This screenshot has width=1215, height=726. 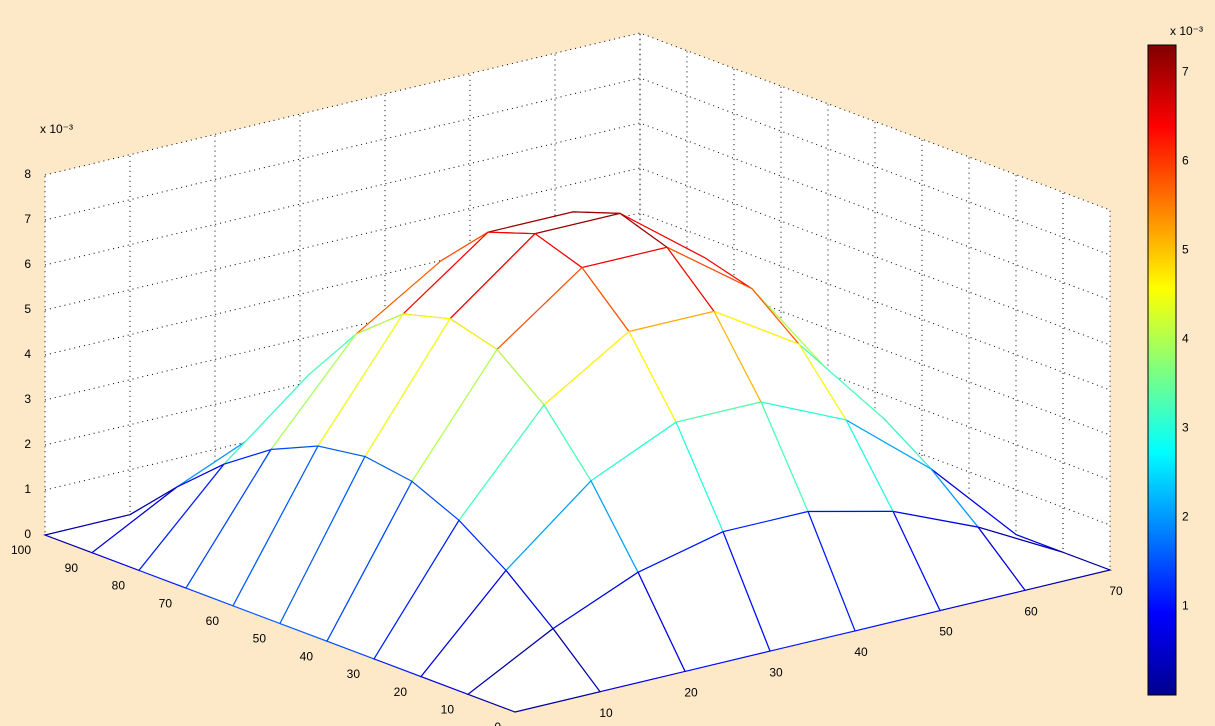 I want to click on colorbar-tick-label: 1, so click(x=1185, y=605).